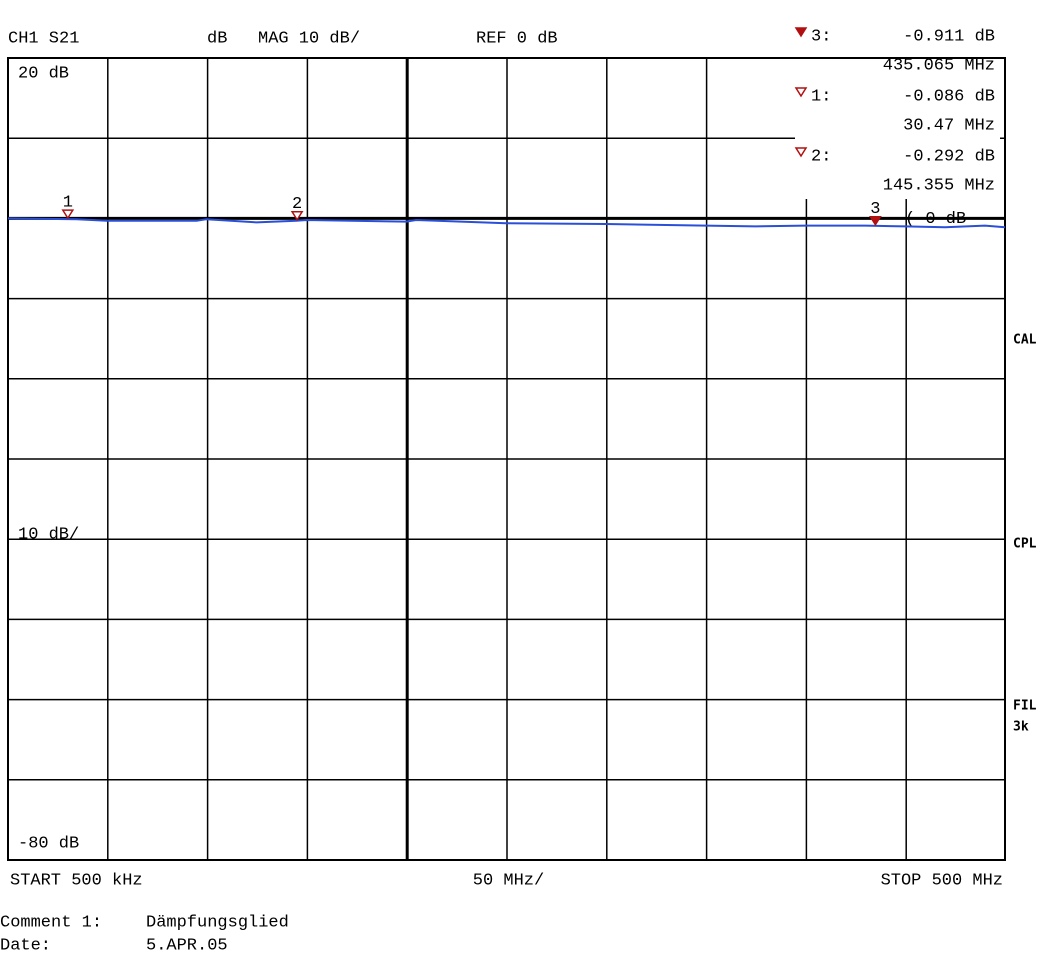 This screenshot has height=956, width=1058. I want to click on comment-value: Dämpfungsglied, so click(217, 922).